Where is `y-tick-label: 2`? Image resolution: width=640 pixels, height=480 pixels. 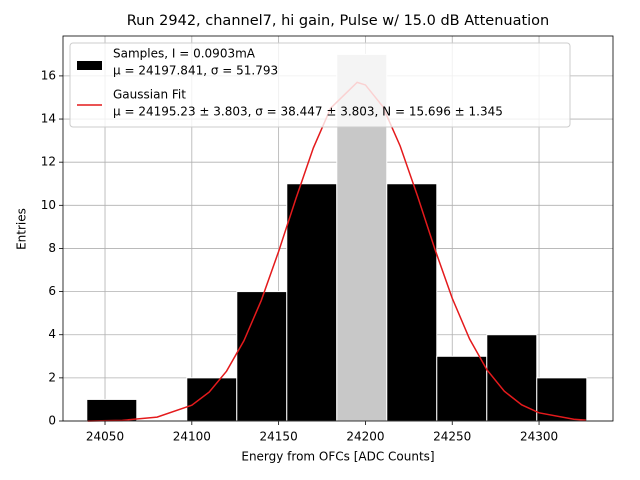
y-tick-label: 2 is located at coordinates (52, 377).